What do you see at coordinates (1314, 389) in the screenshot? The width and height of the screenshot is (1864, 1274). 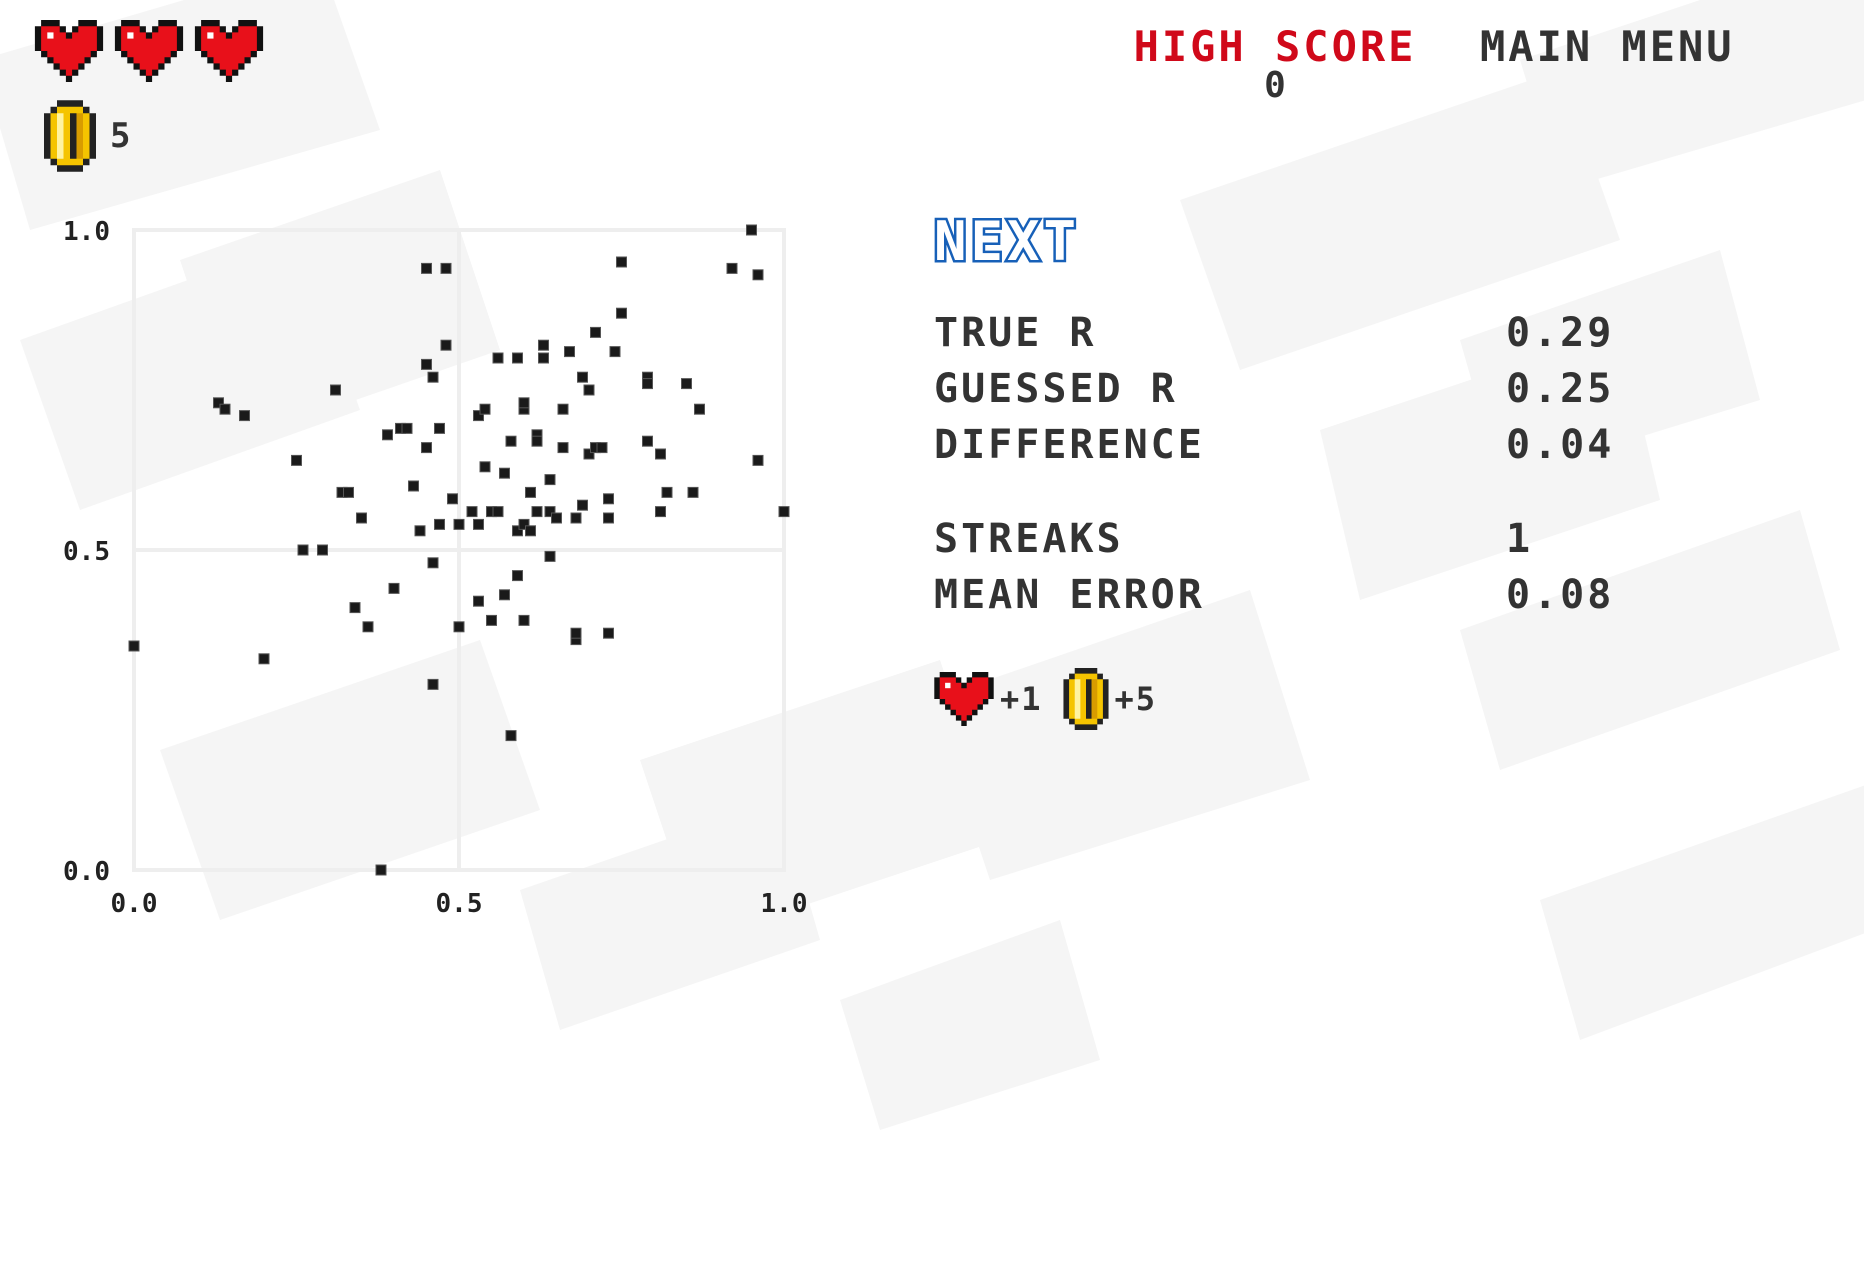 I see `guessed-r-row: GUESSED R 0.25` at bounding box center [1314, 389].